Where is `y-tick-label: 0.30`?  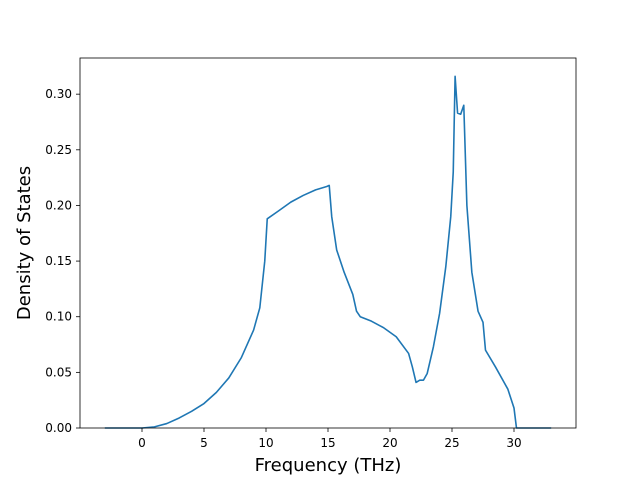 y-tick-label: 0.30 is located at coordinates (58, 94).